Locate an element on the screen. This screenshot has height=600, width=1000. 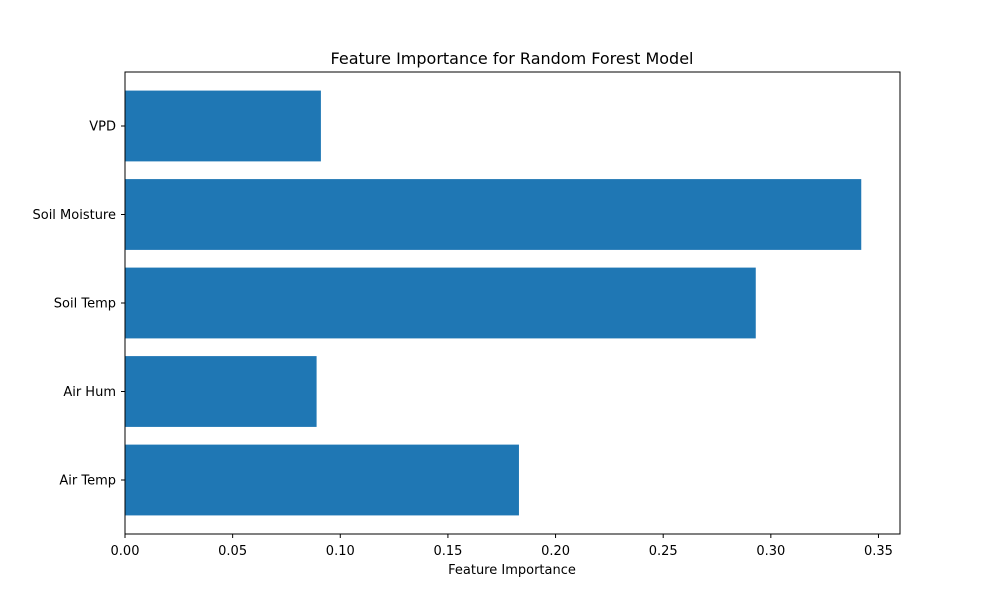
bar-soil-temp is located at coordinates (440, 303).